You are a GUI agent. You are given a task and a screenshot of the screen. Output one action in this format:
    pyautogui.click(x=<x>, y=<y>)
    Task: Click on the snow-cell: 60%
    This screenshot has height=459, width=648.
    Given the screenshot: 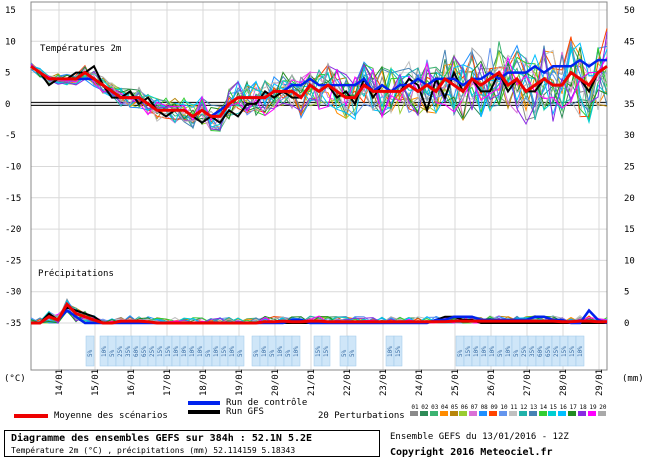 What is the action you would take?
    pyautogui.click(x=136, y=351)
    